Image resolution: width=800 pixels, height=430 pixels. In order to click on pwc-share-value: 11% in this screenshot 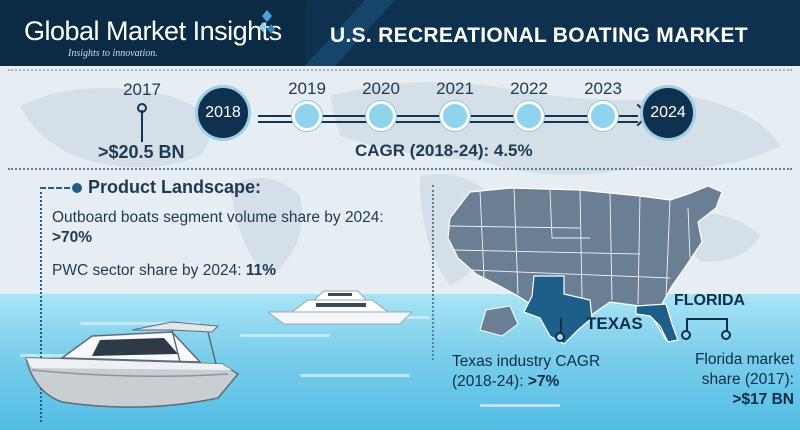, I will do `click(261, 270)`.